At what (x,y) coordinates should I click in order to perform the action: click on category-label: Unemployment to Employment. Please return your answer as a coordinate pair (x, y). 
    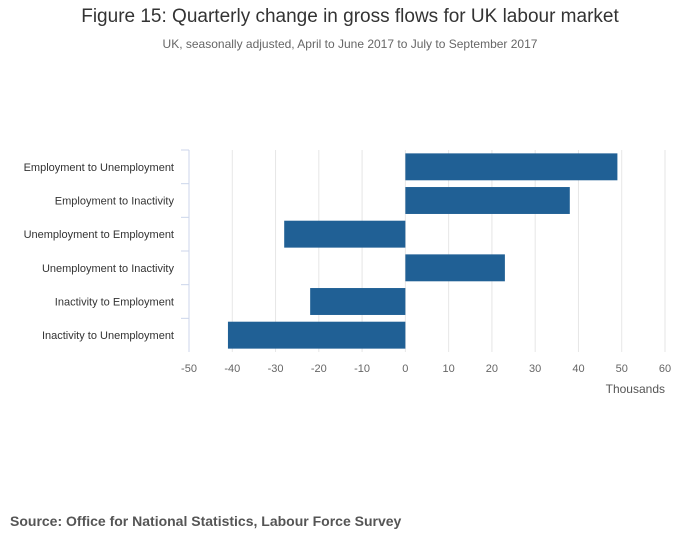
    Looking at the image, I should click on (99, 235).